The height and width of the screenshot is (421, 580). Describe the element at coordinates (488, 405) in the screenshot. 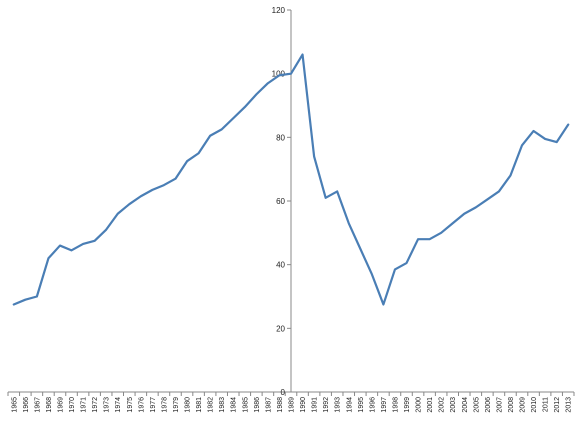

I see `x-tick-label: 2006` at that location.